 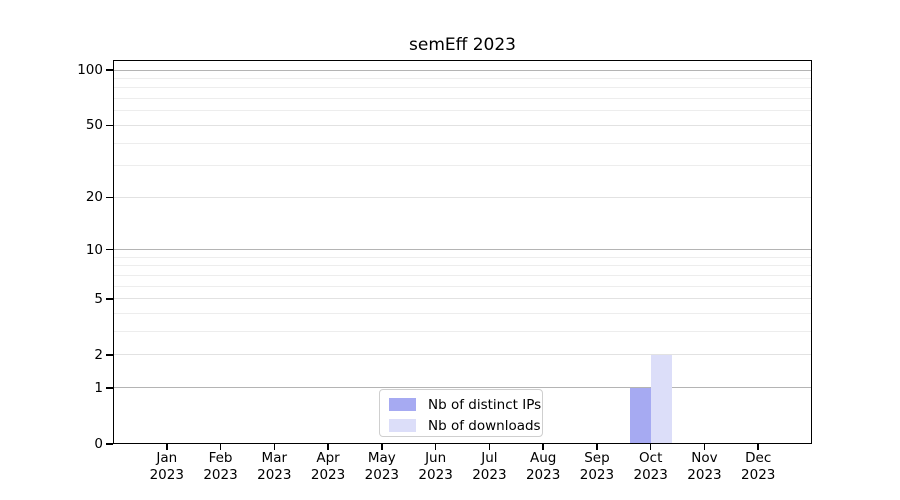 I want to click on x-tick-month: Jan, so click(x=167, y=458).